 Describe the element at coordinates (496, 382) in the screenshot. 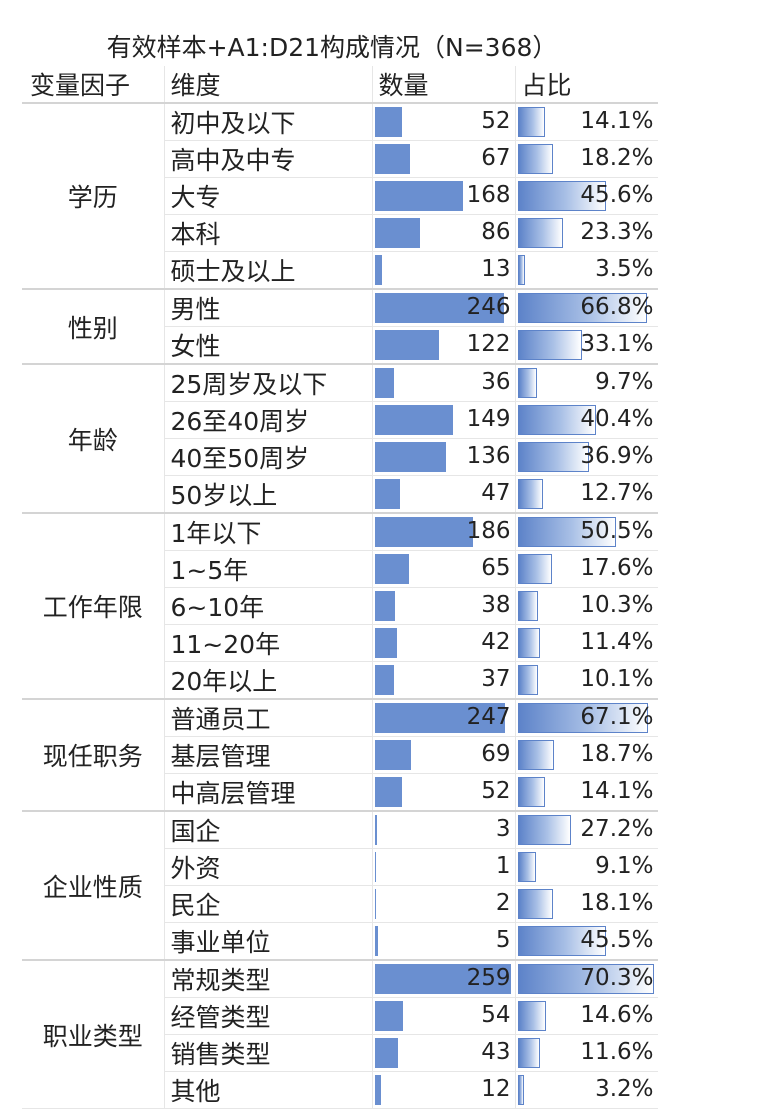

I see `count-value: 36` at that location.